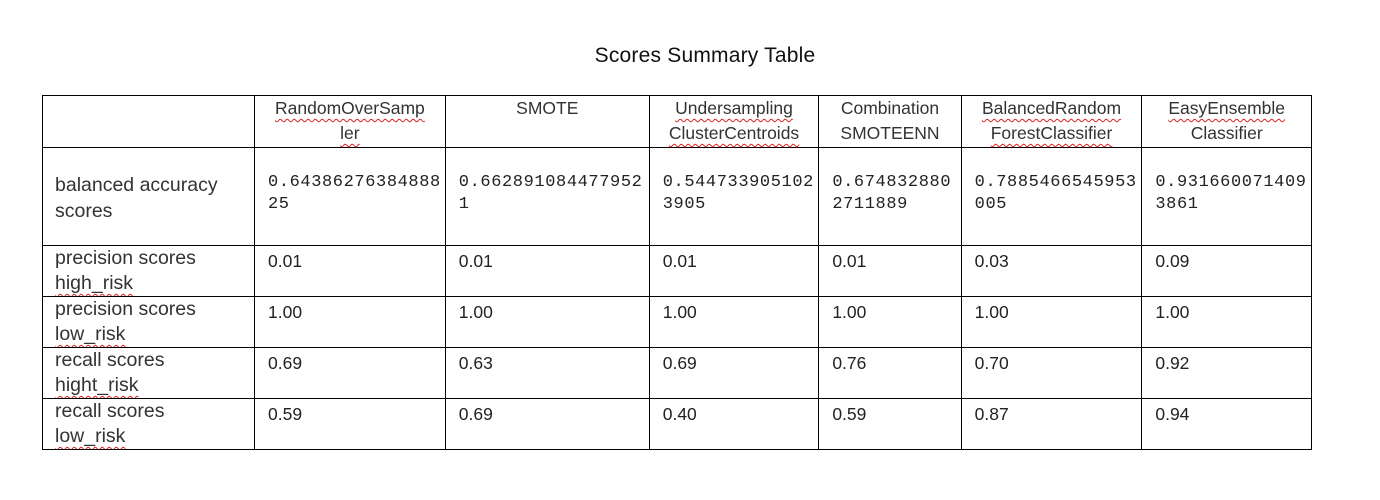 The width and height of the screenshot is (1380, 500). Describe the element at coordinates (1226, 271) in the screenshot. I see `table-cell: 0.09` at that location.